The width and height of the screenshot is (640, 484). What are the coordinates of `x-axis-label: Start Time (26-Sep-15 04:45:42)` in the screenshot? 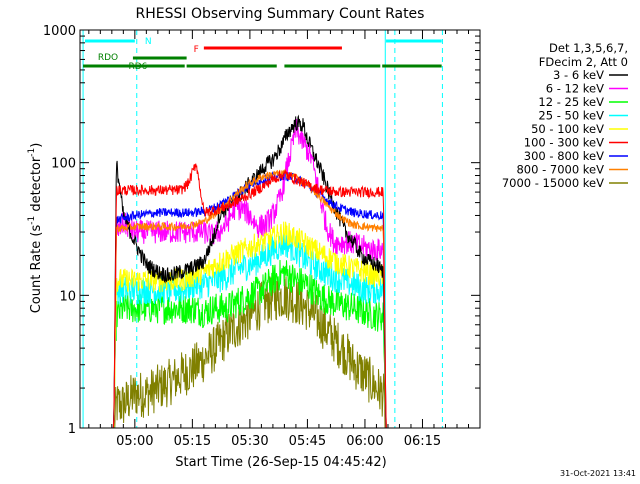 It's located at (280, 462).